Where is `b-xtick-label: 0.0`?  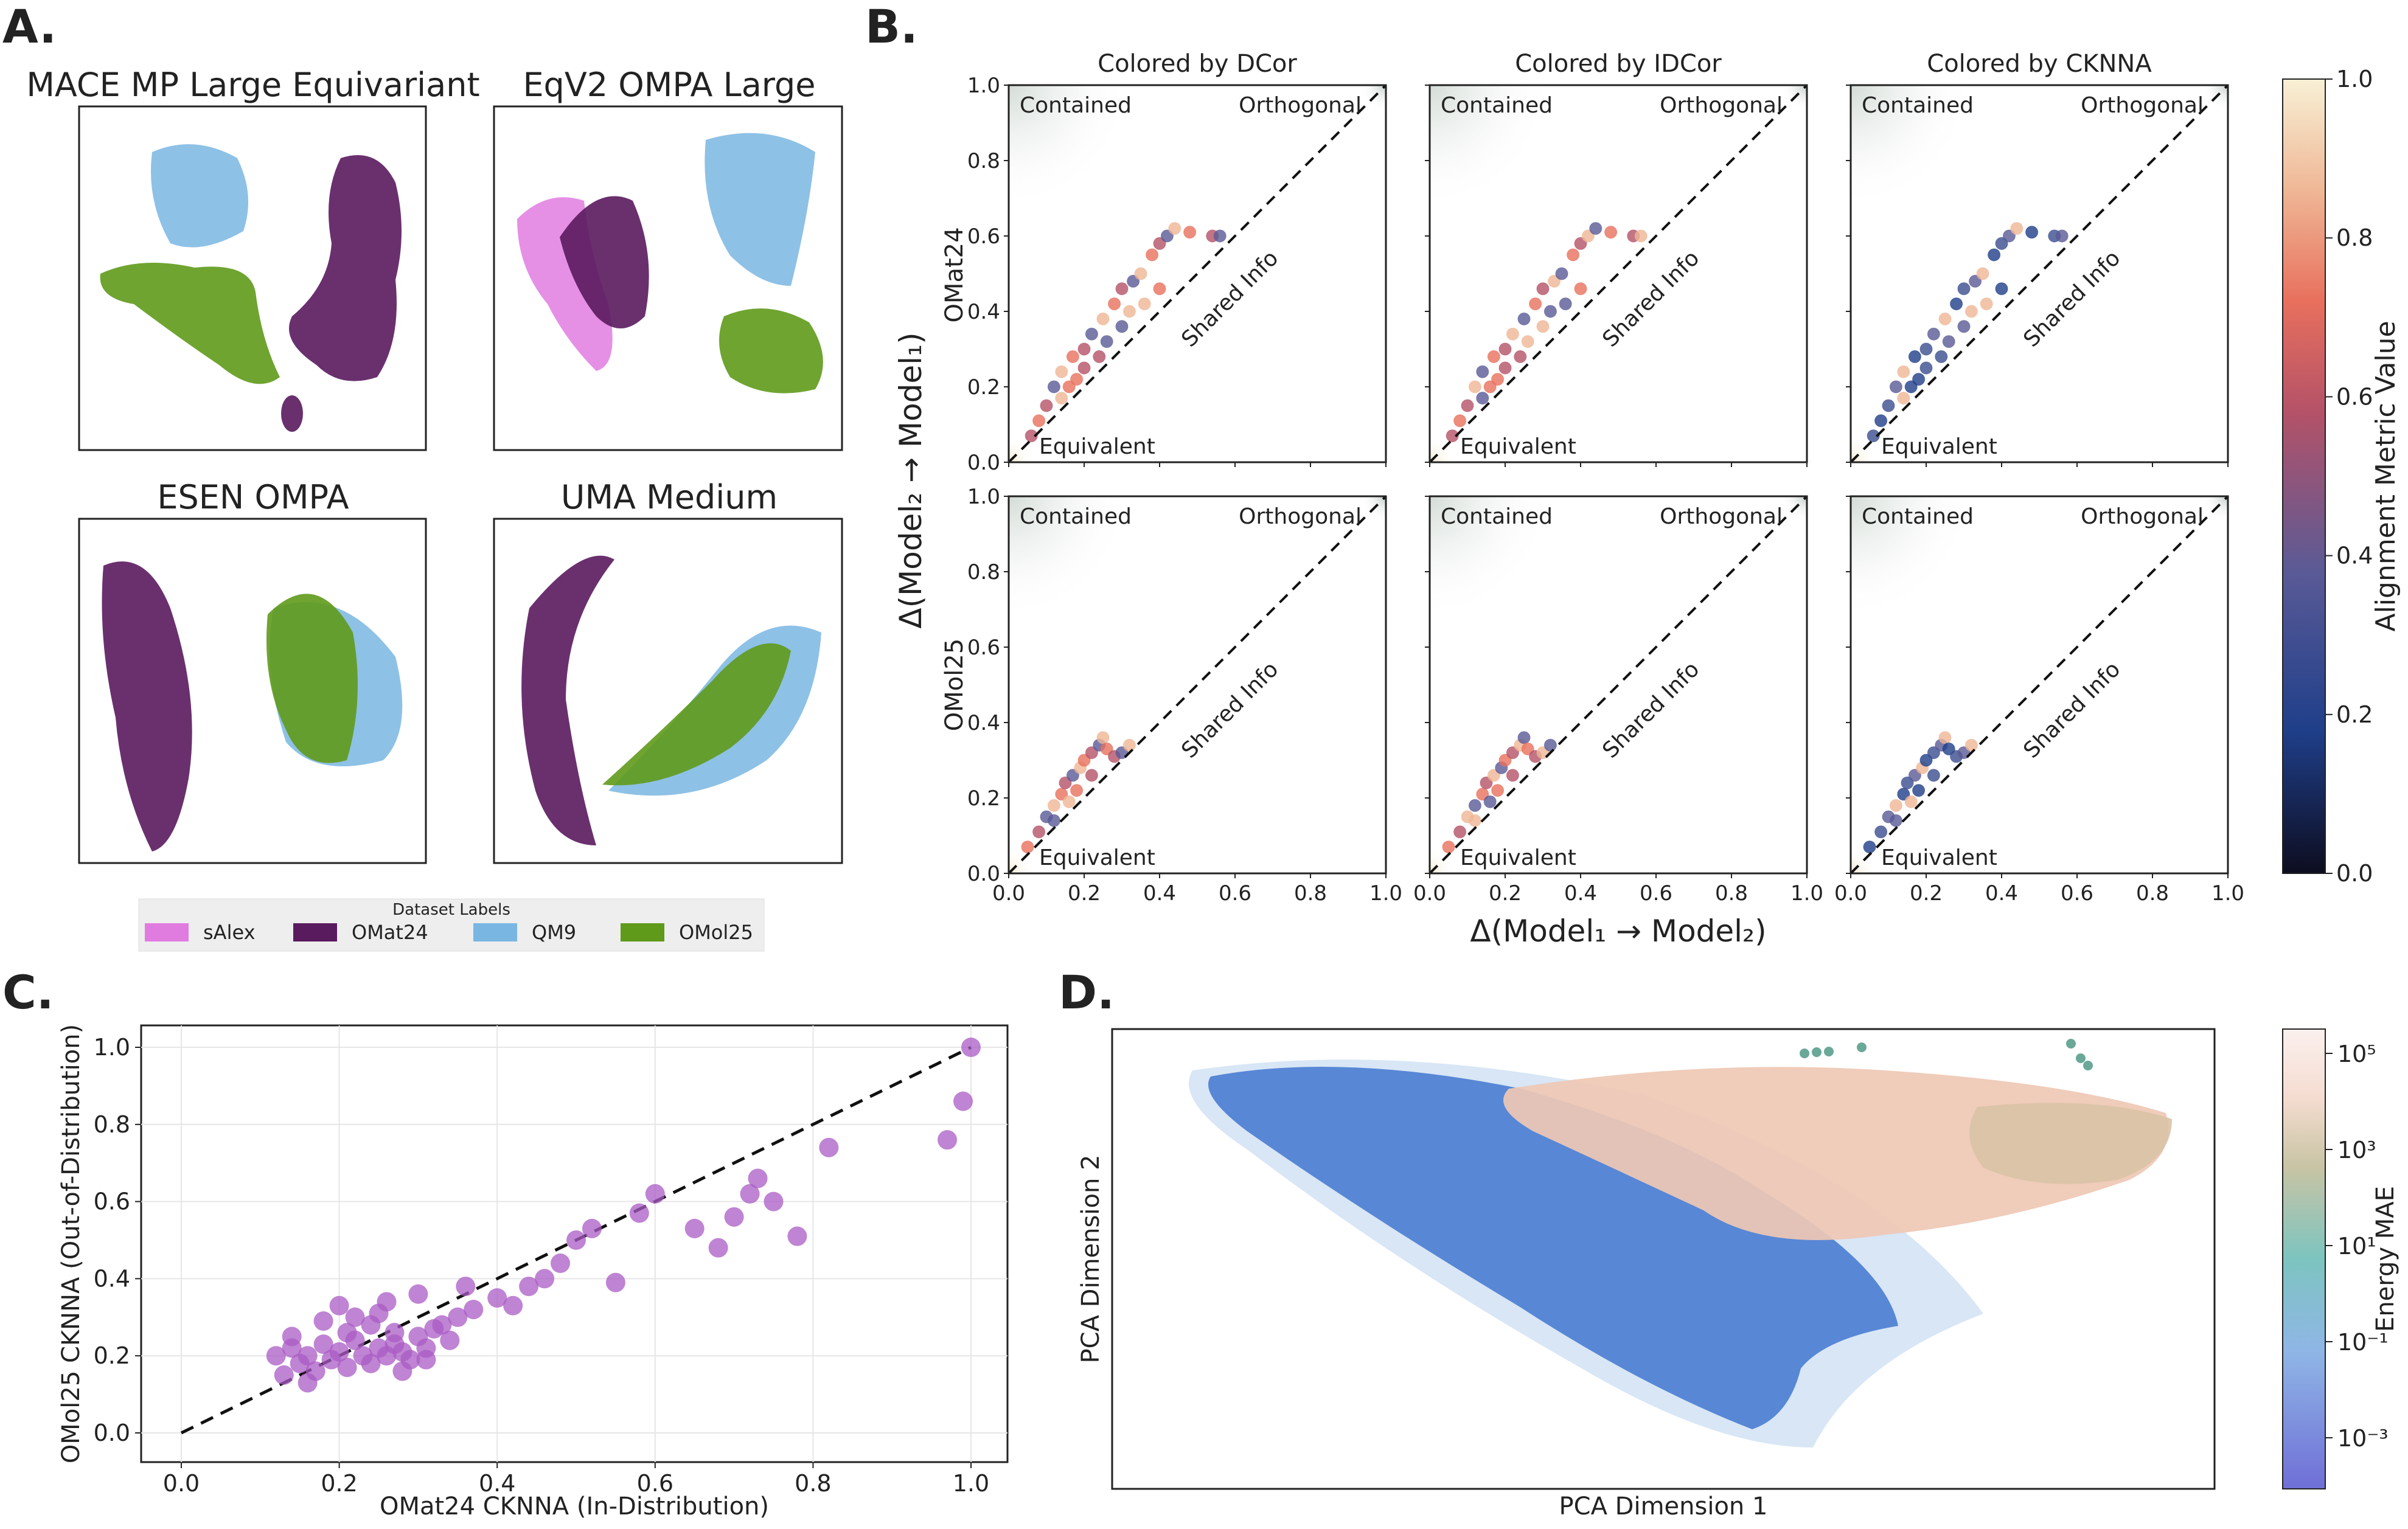 b-xtick-label: 0.0 is located at coordinates (1429, 894).